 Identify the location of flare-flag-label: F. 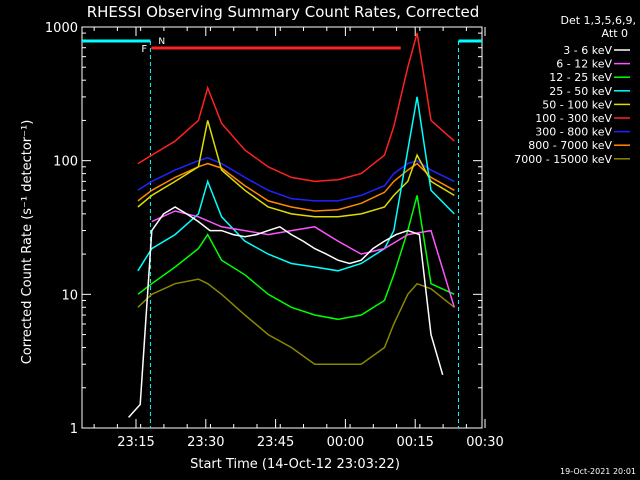
(144, 49).